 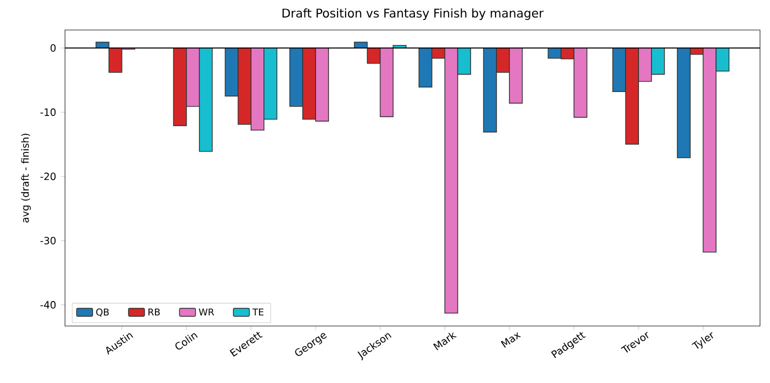 What do you see at coordinates (258, 312) in the screenshot?
I see `legend-label: TE` at bounding box center [258, 312].